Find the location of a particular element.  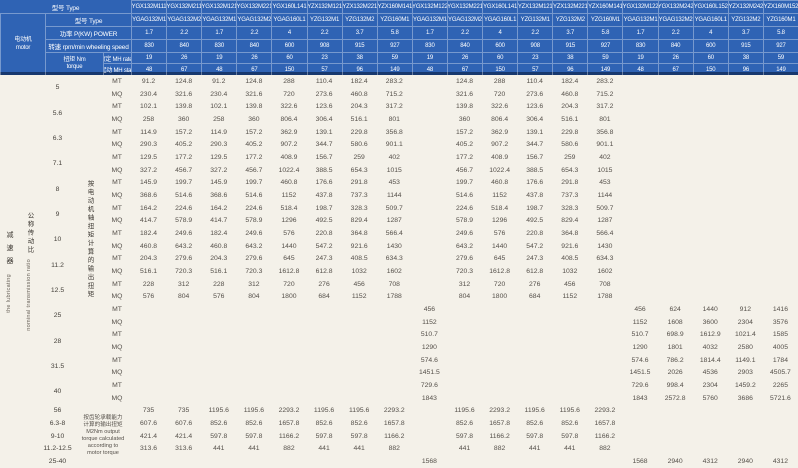

header-cell-power: 5.8 is located at coordinates (780, 32).